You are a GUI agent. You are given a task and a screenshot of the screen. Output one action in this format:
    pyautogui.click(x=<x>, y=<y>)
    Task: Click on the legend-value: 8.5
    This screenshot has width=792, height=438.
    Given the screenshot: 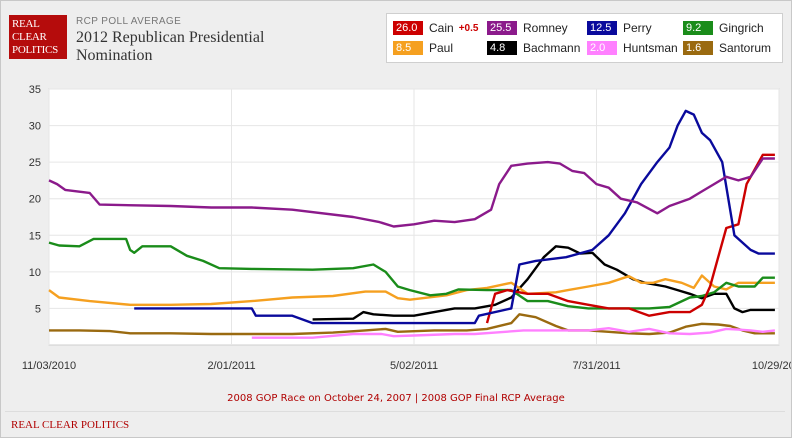 What is the action you would take?
    pyautogui.click(x=408, y=48)
    